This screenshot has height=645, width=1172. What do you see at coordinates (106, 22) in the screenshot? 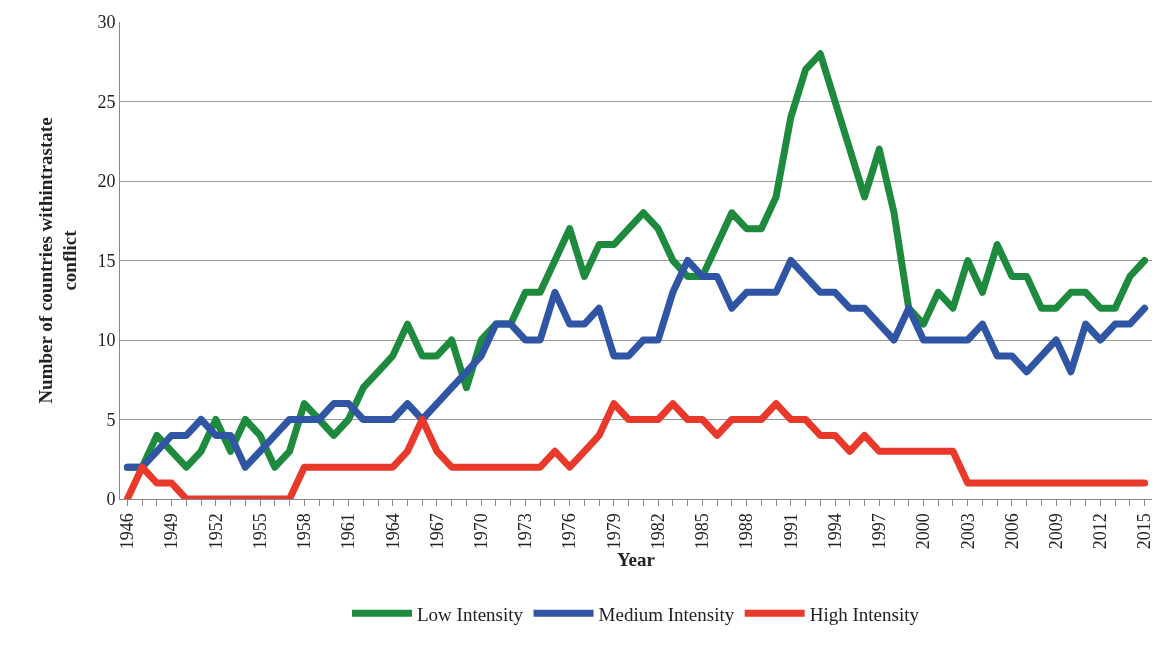
I see `y-tick-label: 30` at bounding box center [106, 22].